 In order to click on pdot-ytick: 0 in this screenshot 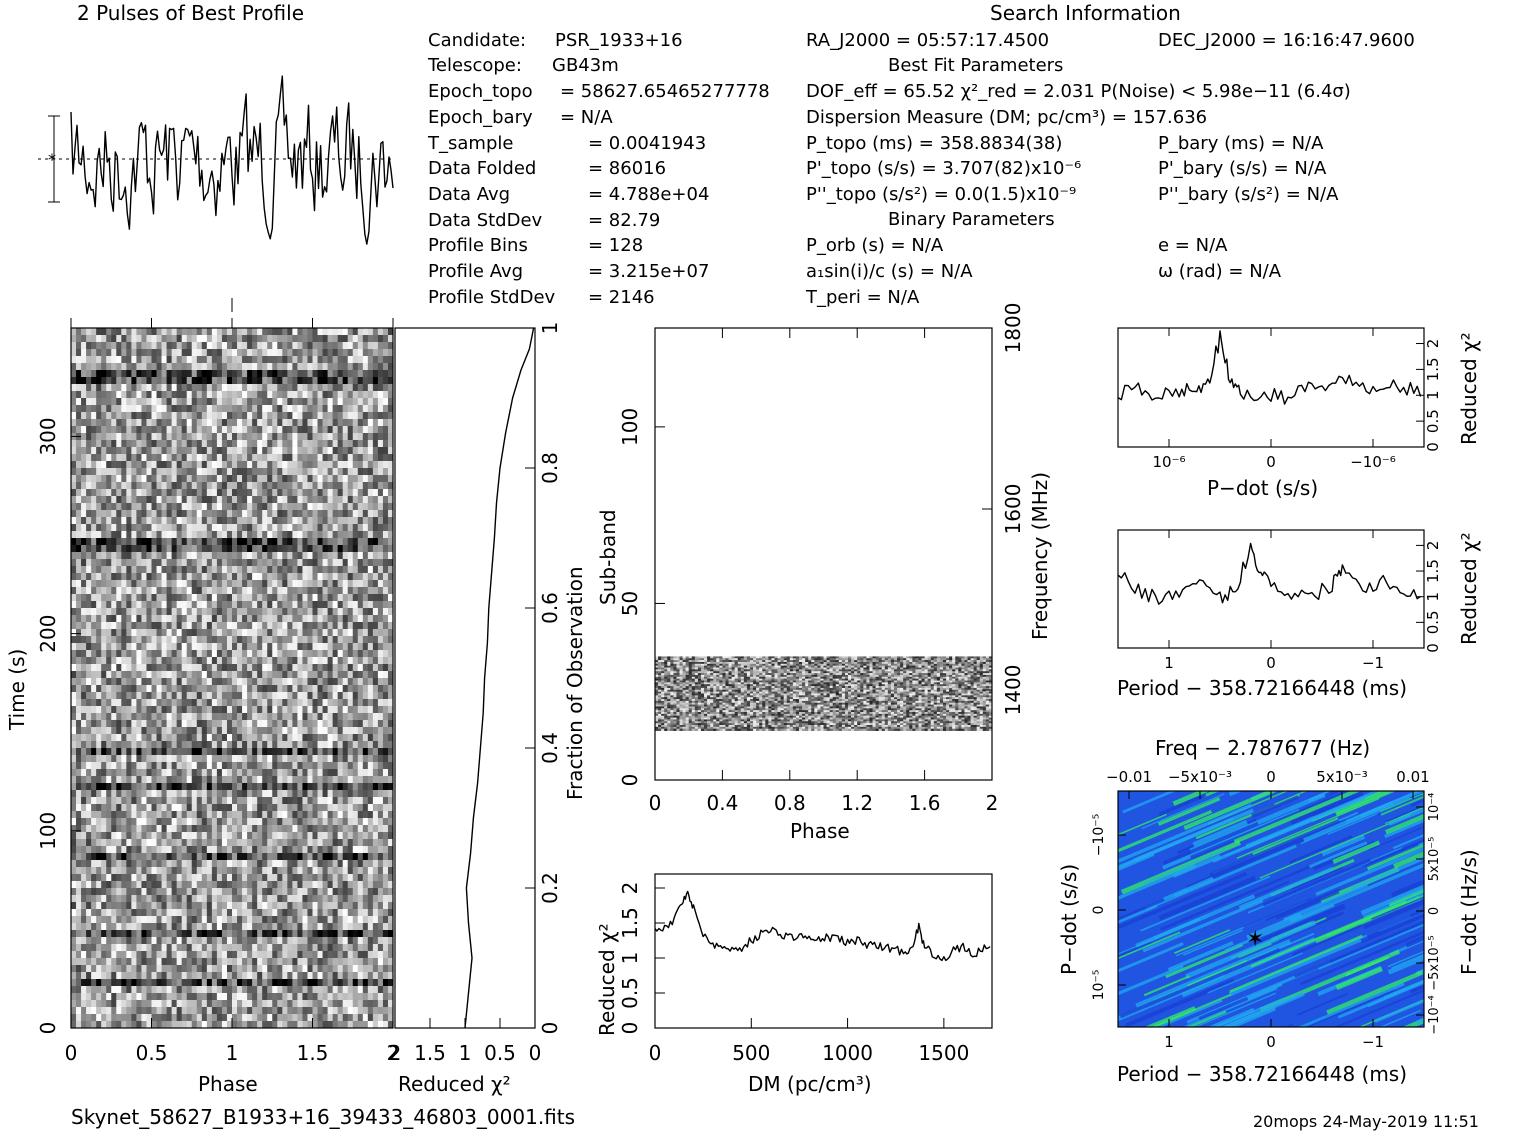, I will do `click(1433, 447)`.